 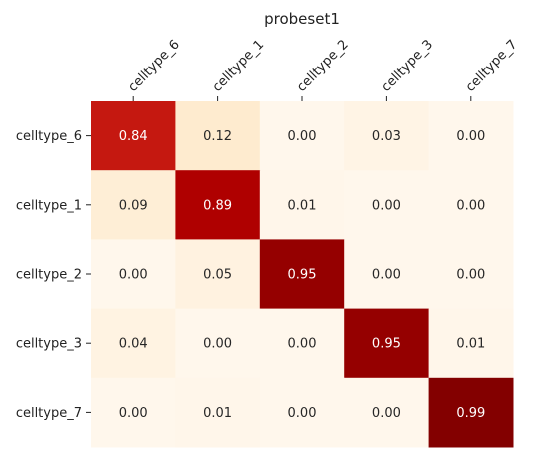 I want to click on chart-title: probeset1, so click(x=302, y=19).